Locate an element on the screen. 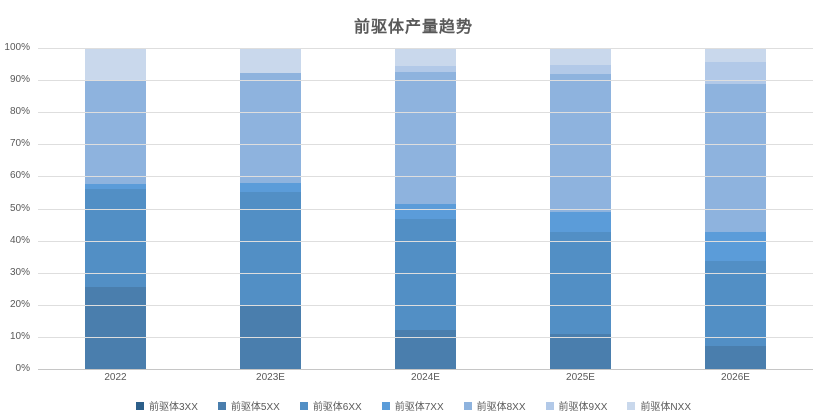 This screenshot has width=827, height=418. y-axis-tick-label: 50% is located at coordinates (19, 208).